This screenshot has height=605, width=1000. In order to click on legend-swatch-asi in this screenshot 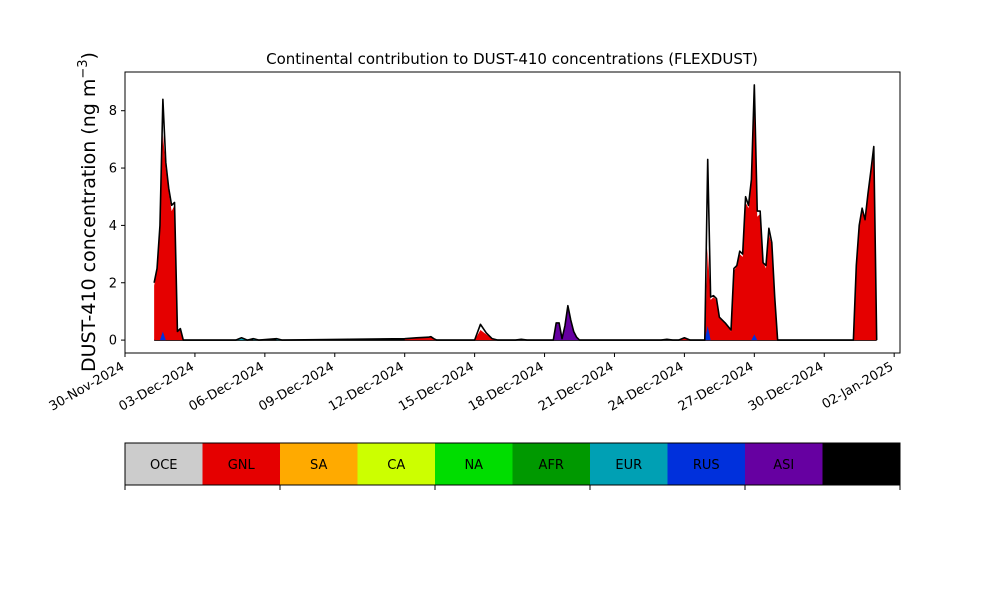, I will do `click(784, 464)`.